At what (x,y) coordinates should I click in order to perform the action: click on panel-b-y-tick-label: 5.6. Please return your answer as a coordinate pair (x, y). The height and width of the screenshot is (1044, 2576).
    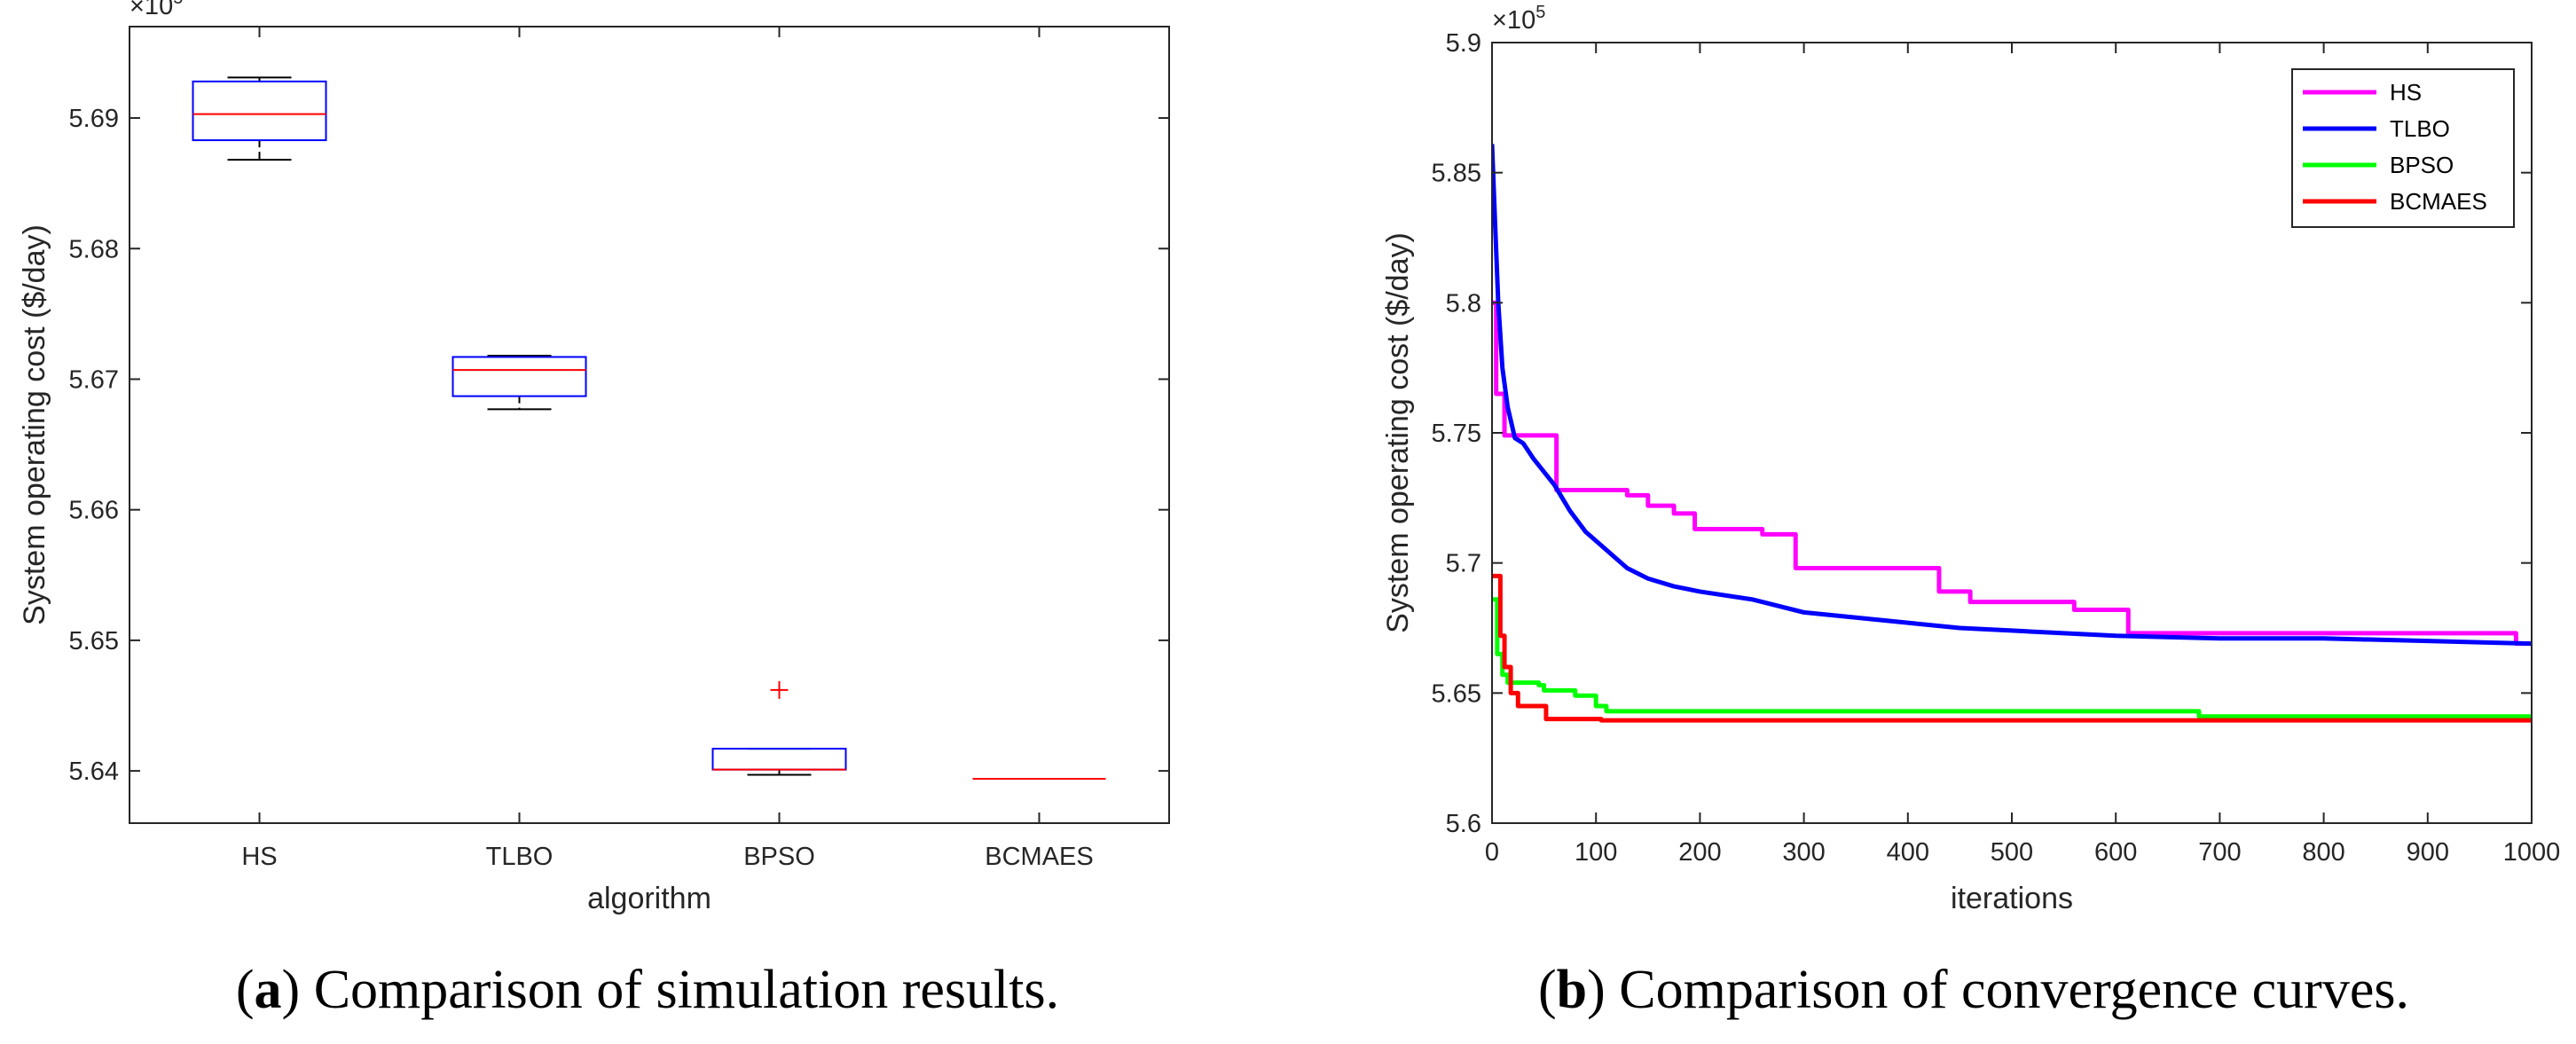
    Looking at the image, I should click on (1463, 824).